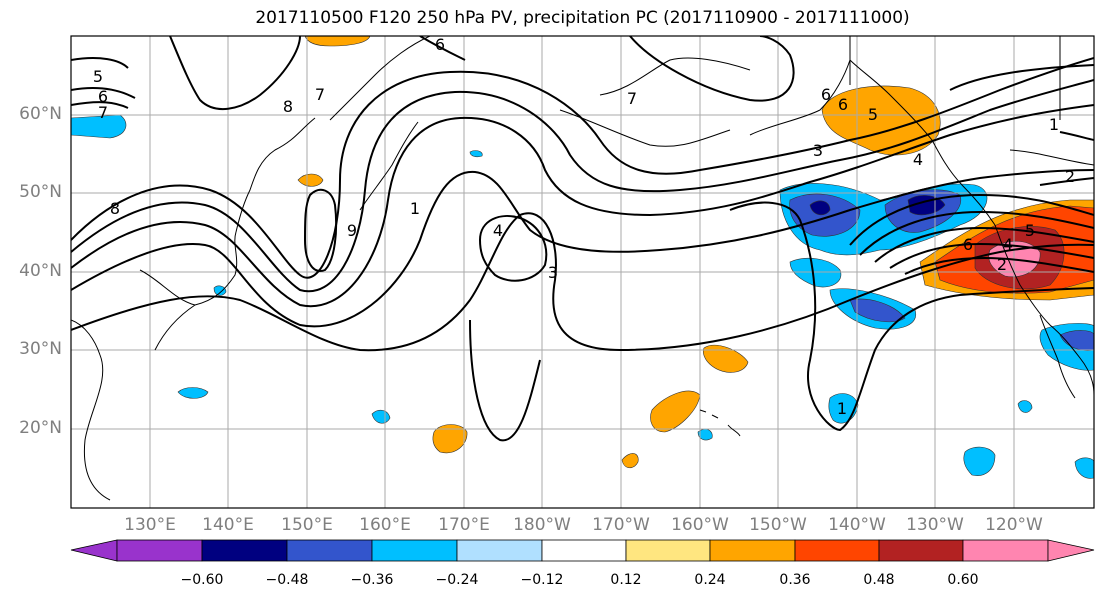  I want to click on lon-label: 170°W, so click(621, 525).